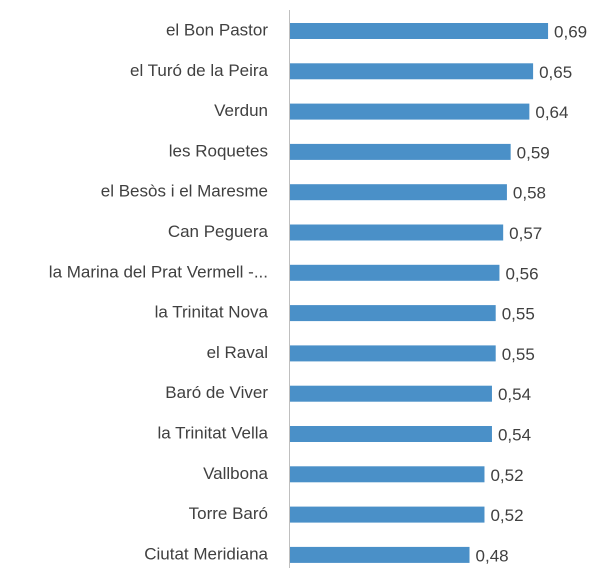 The height and width of the screenshot is (568, 609). Describe the element at coordinates (228, 513) in the screenshot. I see `category-label: Torre Baró` at that location.